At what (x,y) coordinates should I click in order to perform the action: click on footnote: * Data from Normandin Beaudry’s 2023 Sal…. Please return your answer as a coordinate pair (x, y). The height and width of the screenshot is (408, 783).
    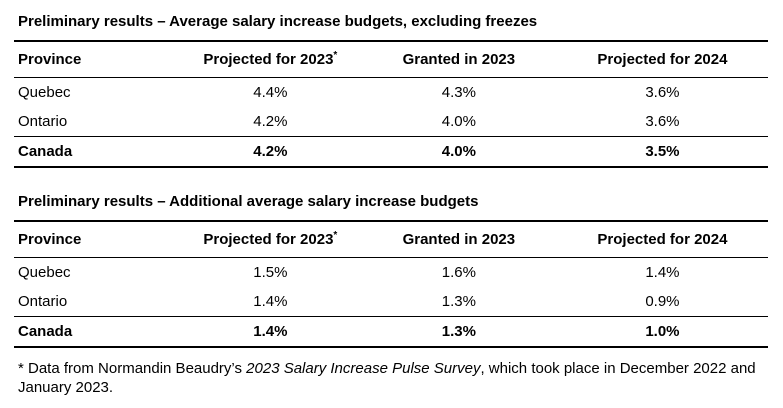
    Looking at the image, I should click on (393, 378).